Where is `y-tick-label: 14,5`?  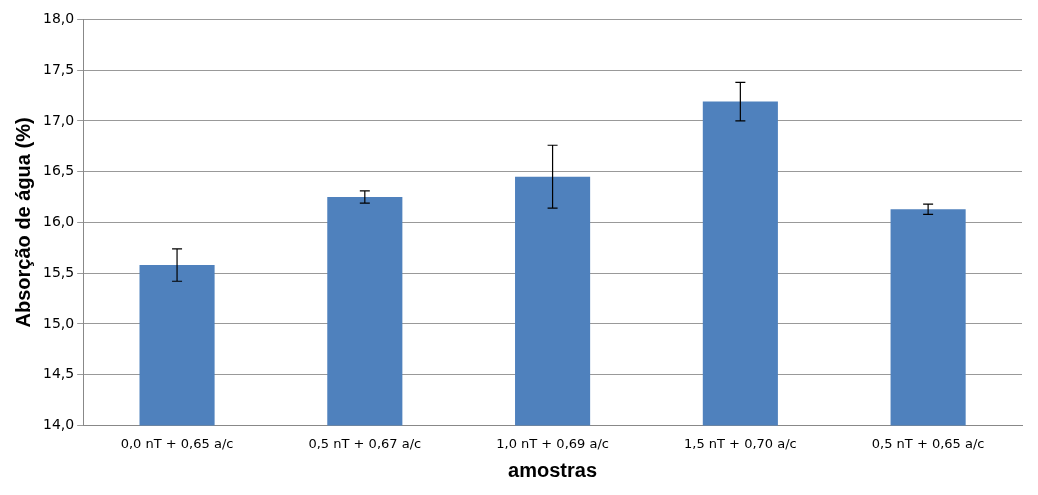
y-tick-label: 14,5 is located at coordinates (59, 373).